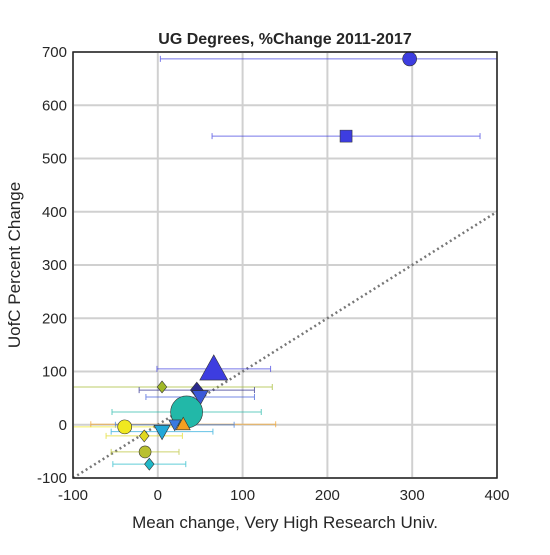 The width and height of the screenshot is (550, 555). Describe the element at coordinates (242, 495) in the screenshot. I see `x-tick-label: 100` at that location.